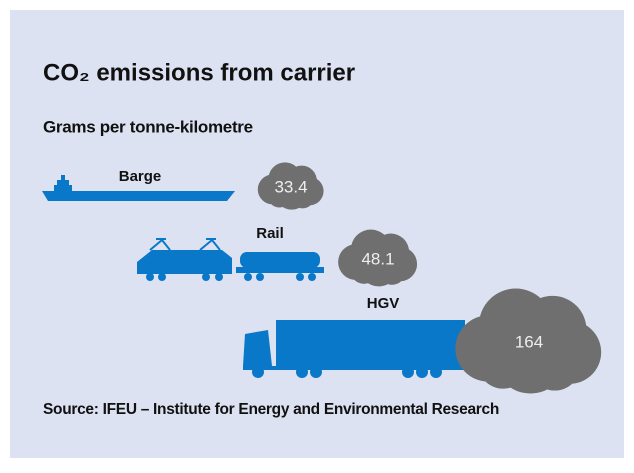  Describe the element at coordinates (383, 303) in the screenshot. I see `category-label: HGV` at that location.